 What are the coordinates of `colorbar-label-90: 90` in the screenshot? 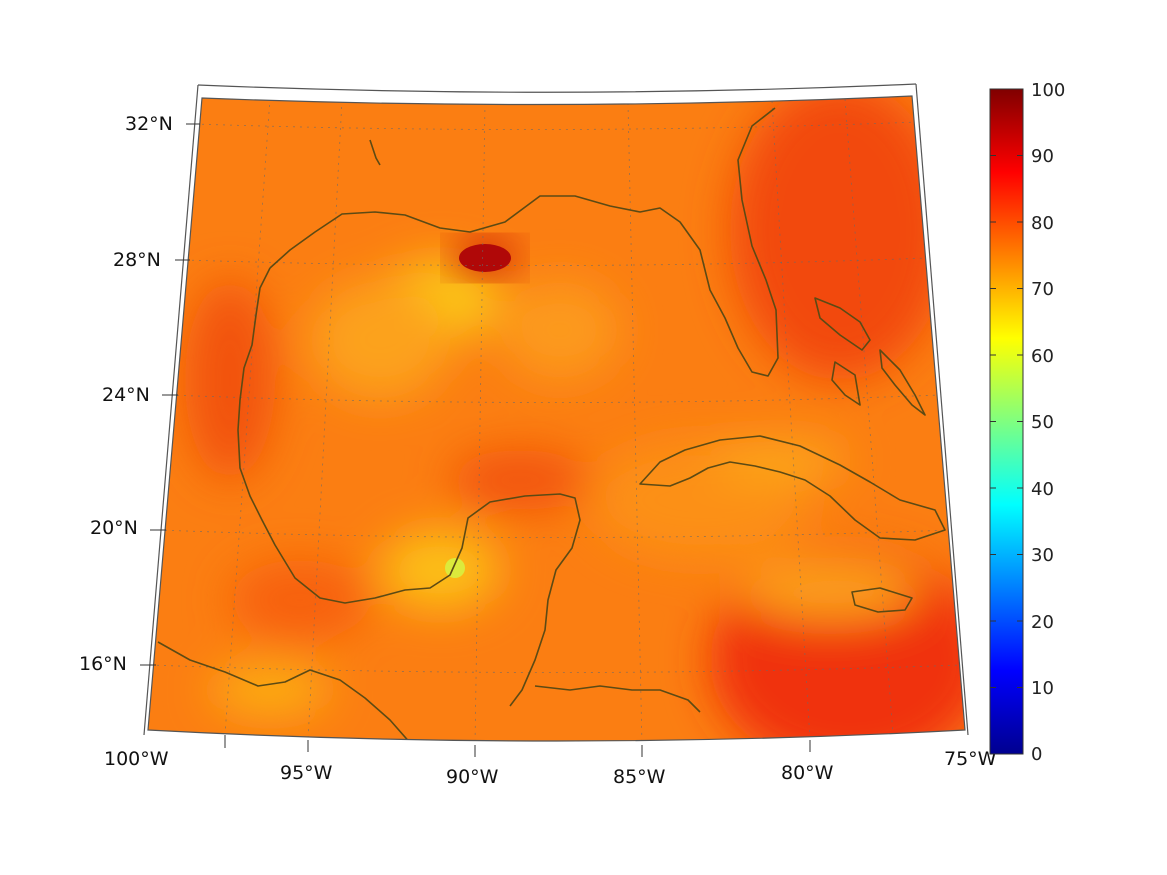 It's located at (1042, 156).